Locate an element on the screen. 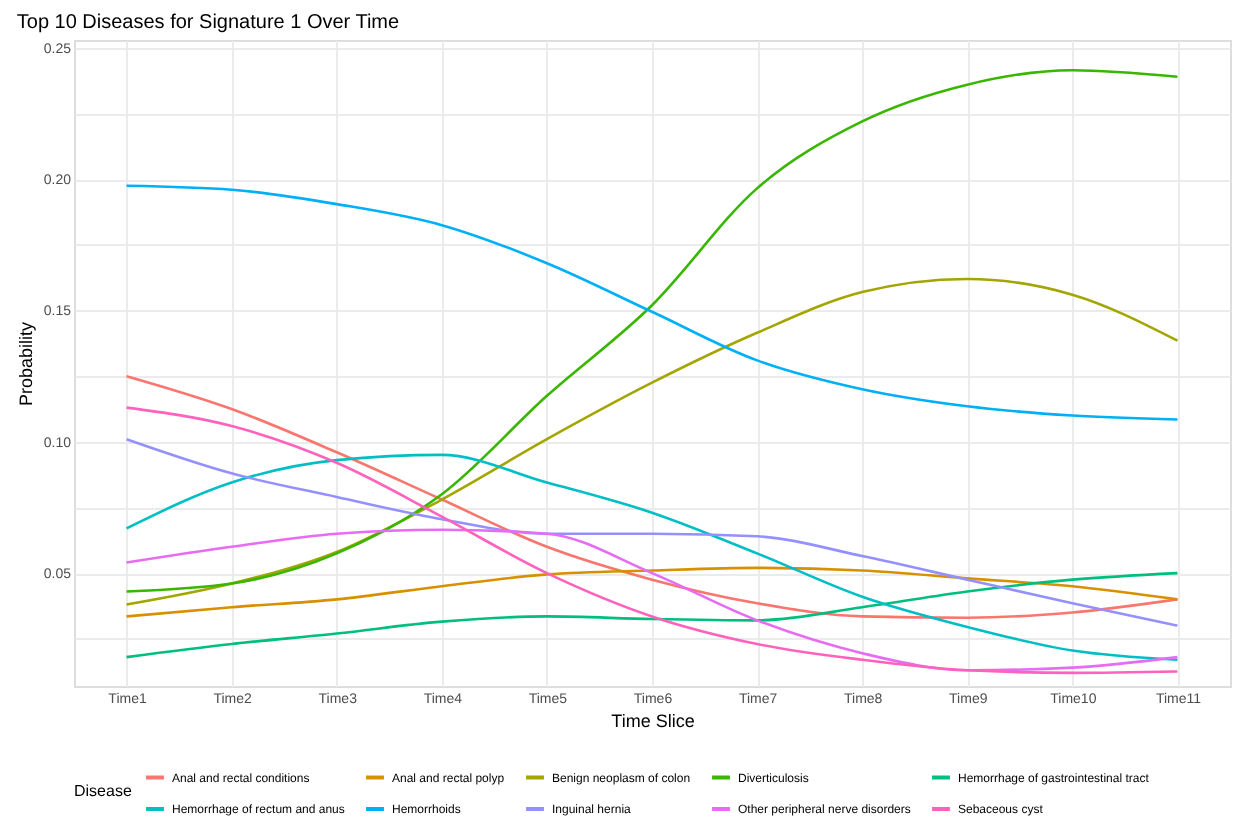 Image resolution: width=1246 pixels, height=830 pixels. chart-title: Top 10 Diseases for Signature 1 Over Time is located at coordinates (208, 22).